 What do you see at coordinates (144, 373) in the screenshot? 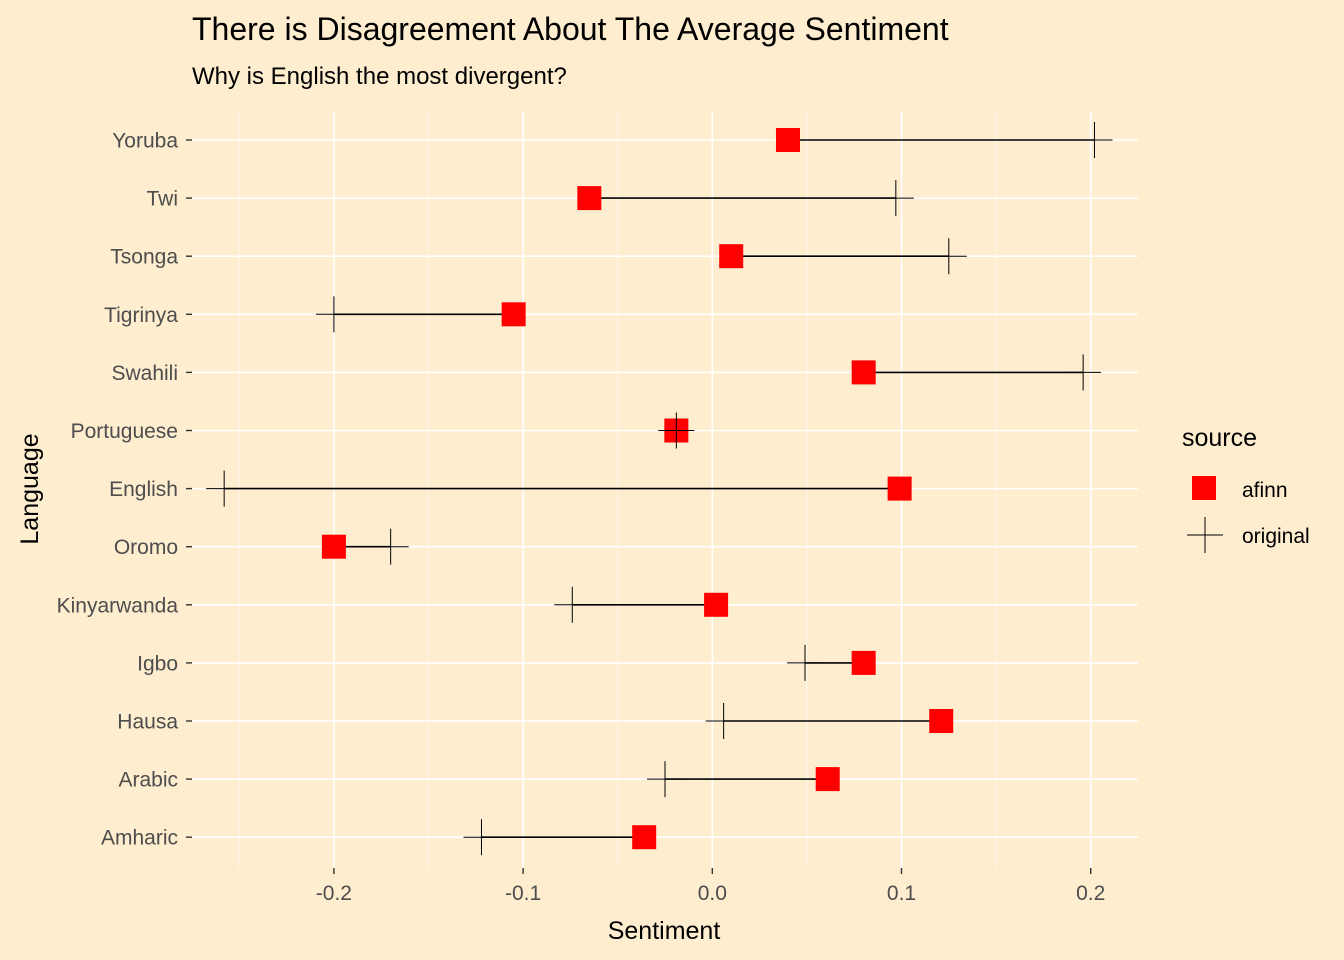
I see `y-tick-label: Swahili` at bounding box center [144, 373].